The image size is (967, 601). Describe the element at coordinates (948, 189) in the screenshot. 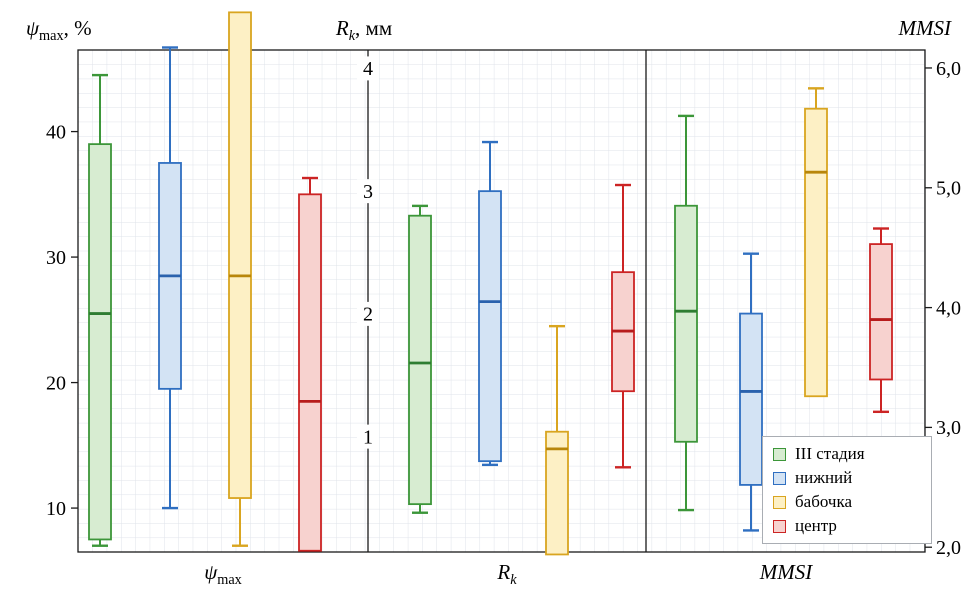

I see `tick-label-right: 5,0` at that location.